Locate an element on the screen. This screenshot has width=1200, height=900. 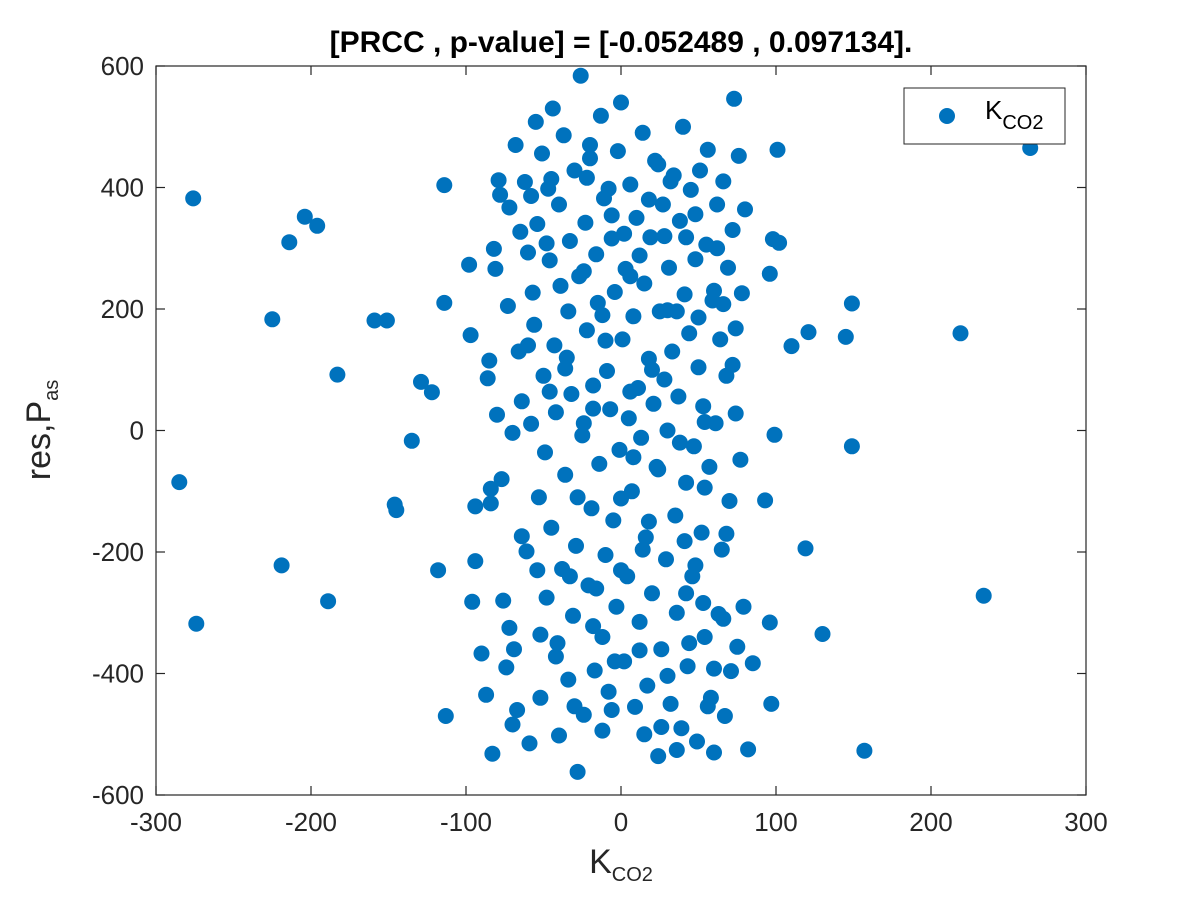
legend-label: KCO2 is located at coordinates (1014, 114).